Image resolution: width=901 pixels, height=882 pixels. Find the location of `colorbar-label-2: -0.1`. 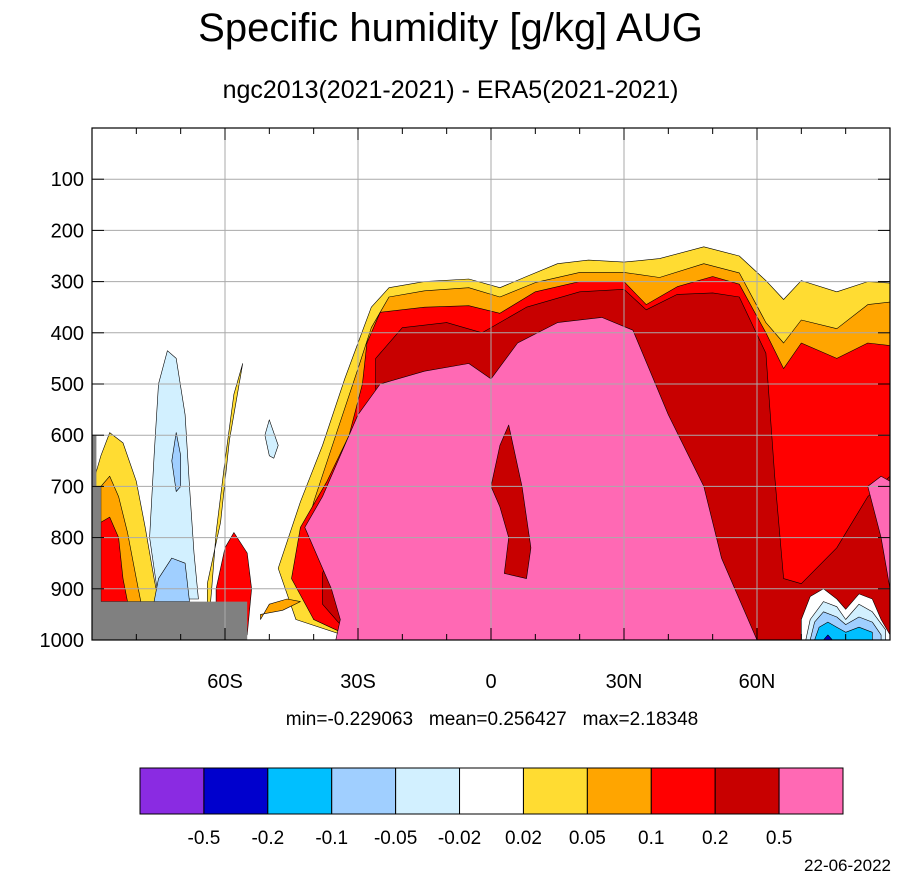

colorbar-label-2: -0.1 is located at coordinates (331, 838).